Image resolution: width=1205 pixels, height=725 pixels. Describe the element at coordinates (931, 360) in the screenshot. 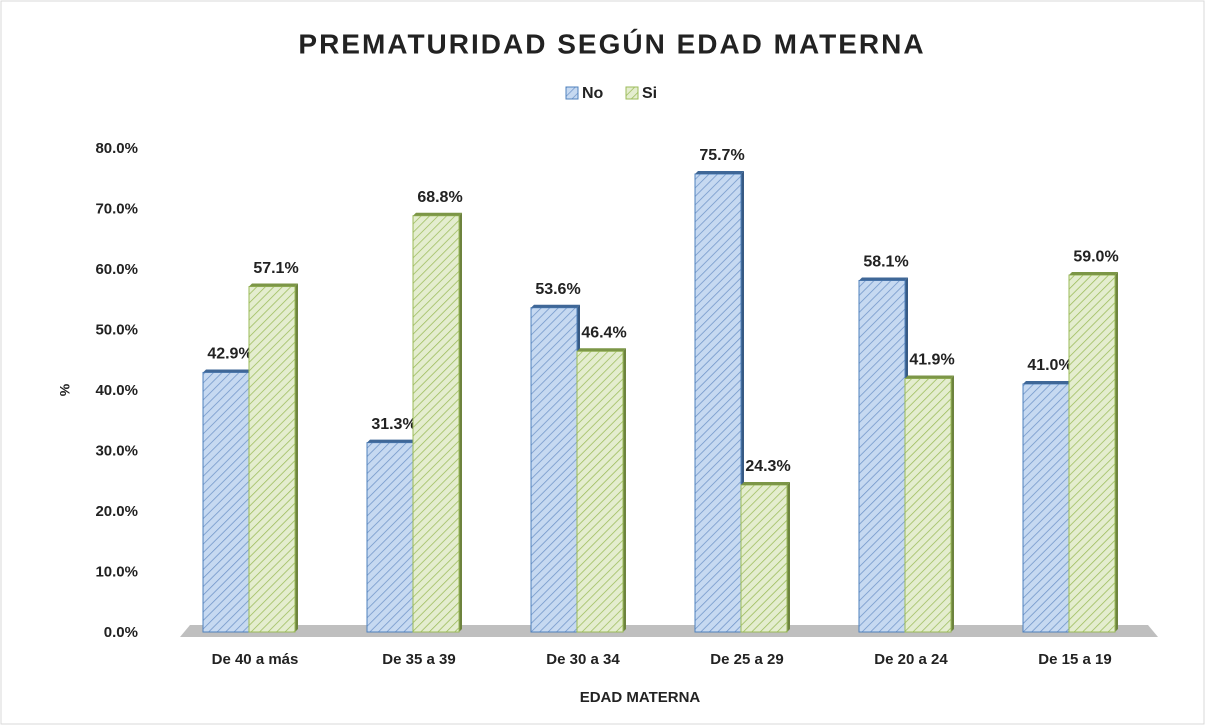

I see `data-label: 41.9%` at that location.